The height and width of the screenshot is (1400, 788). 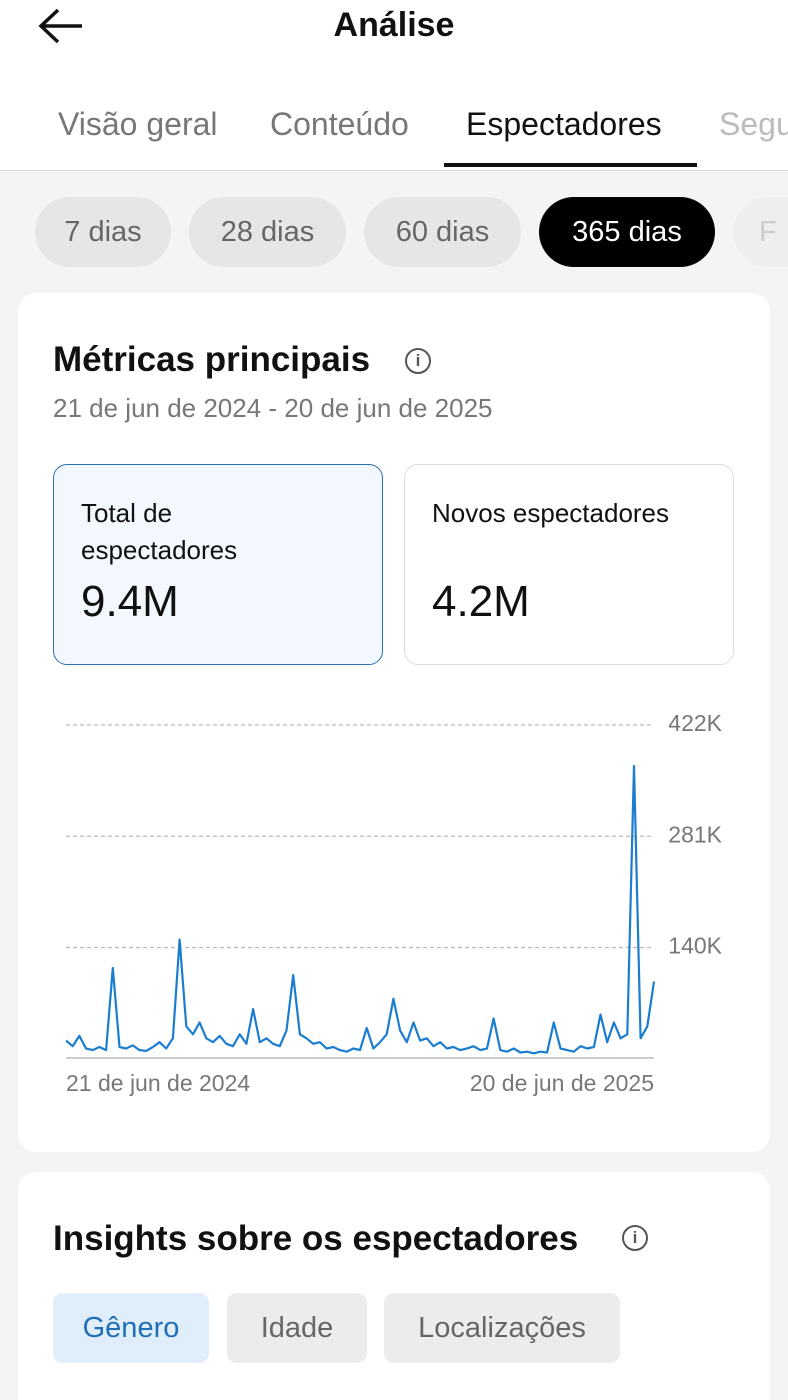 I want to click on y-tick-label: 281K, so click(x=695, y=834).